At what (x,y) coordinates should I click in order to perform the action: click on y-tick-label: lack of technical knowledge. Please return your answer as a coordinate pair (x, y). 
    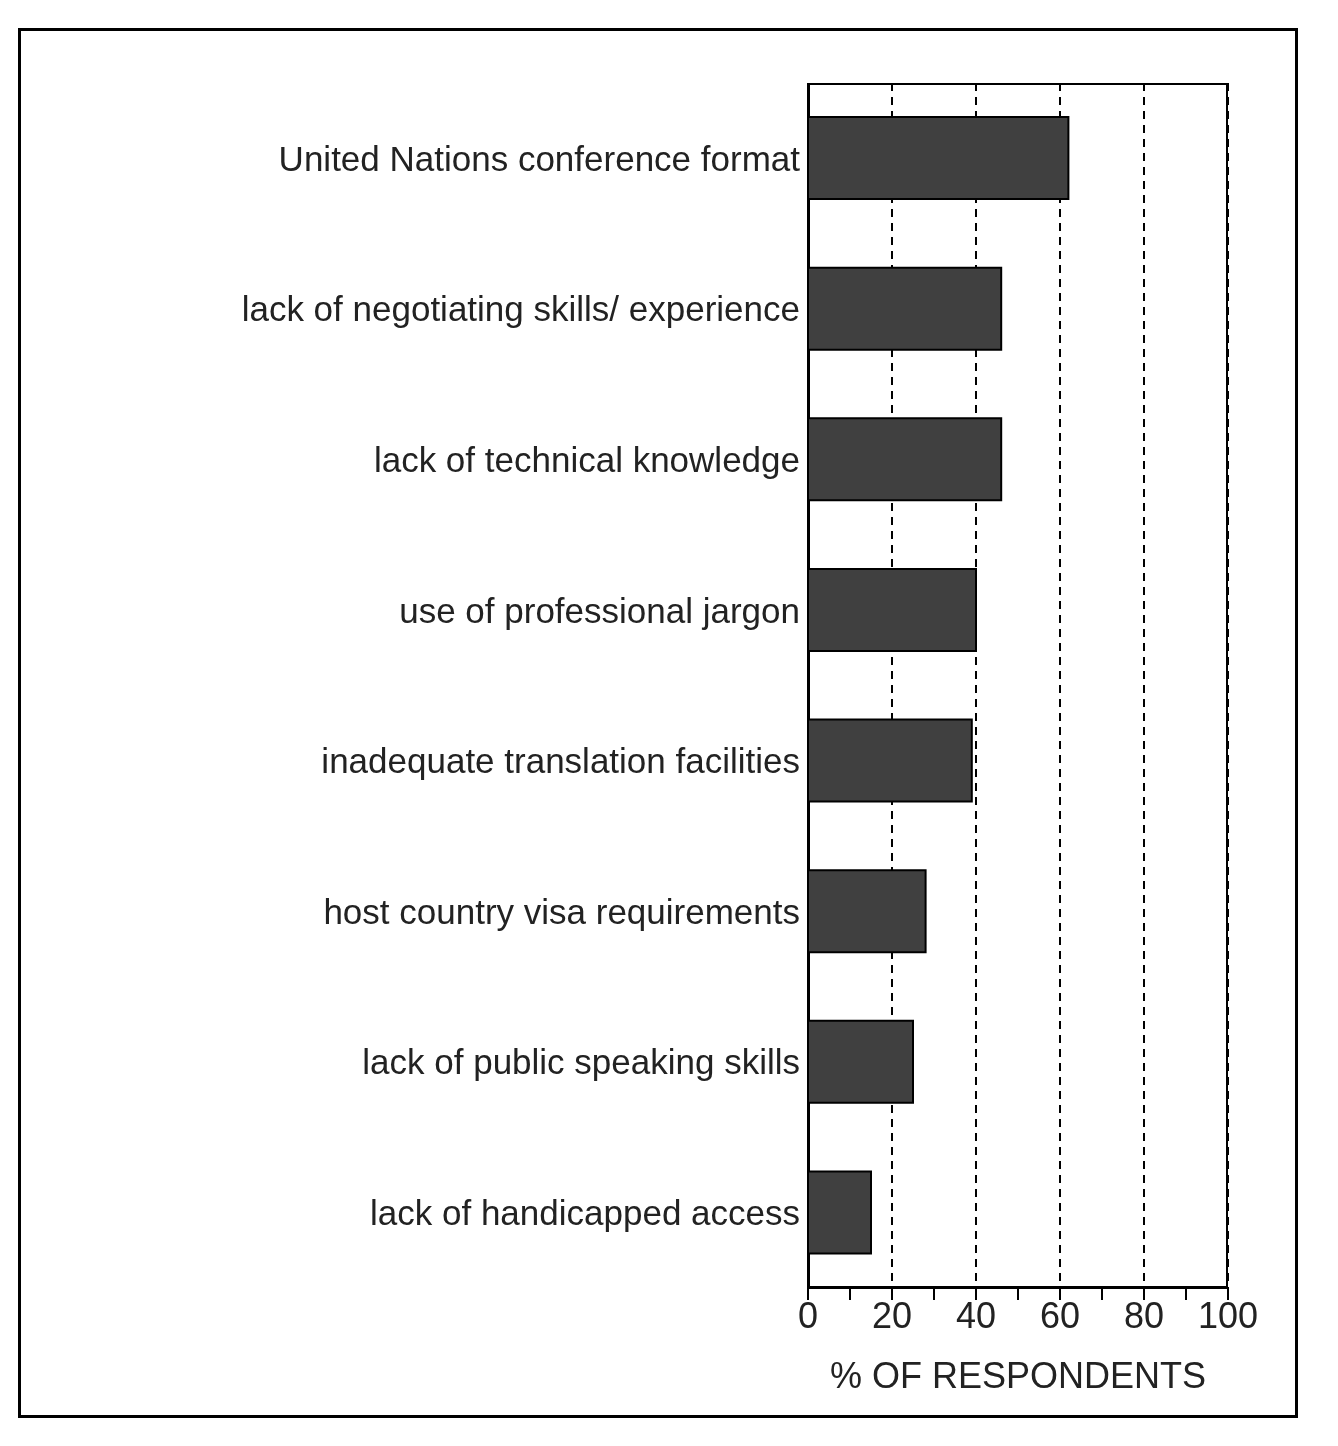
    Looking at the image, I should click on (586, 459).